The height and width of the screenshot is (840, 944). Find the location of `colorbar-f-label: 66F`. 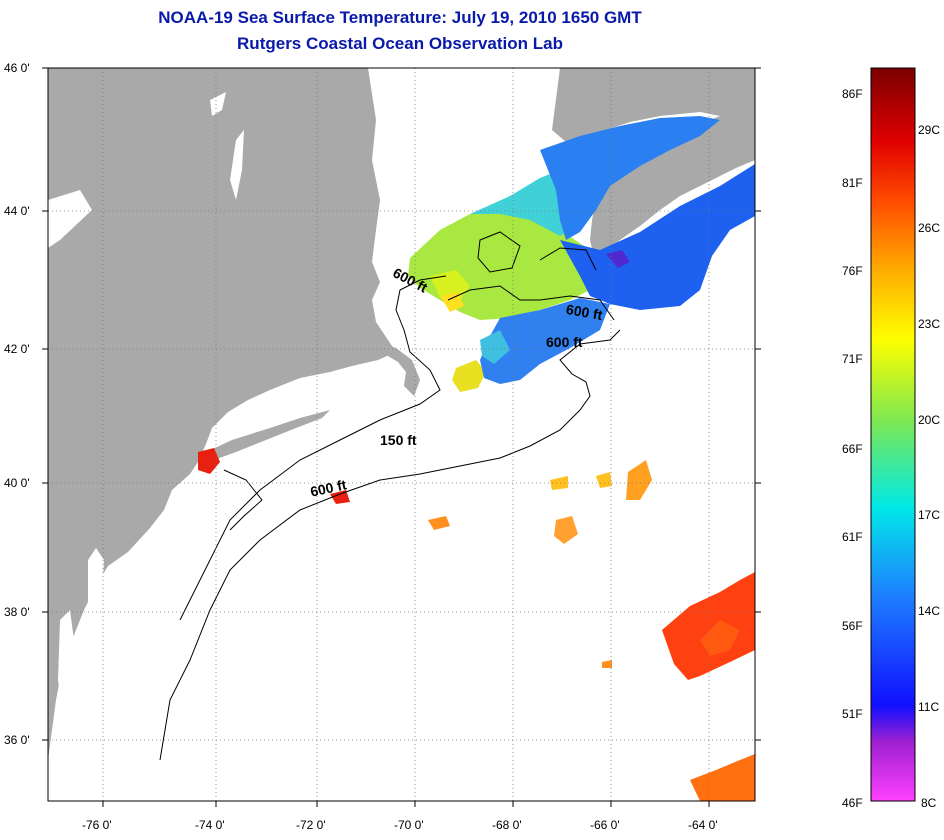

colorbar-f-label: 66F is located at coordinates (852, 449).